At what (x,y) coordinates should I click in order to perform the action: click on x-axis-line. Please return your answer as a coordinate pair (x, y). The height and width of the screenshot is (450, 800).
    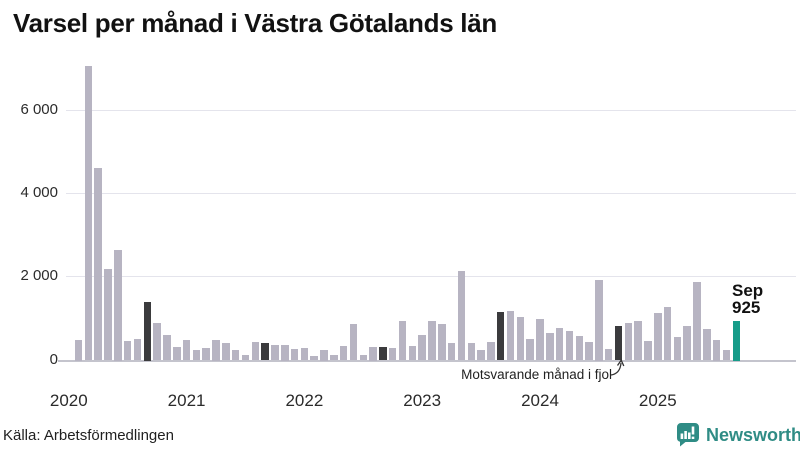
    Looking at the image, I should click on (427, 360).